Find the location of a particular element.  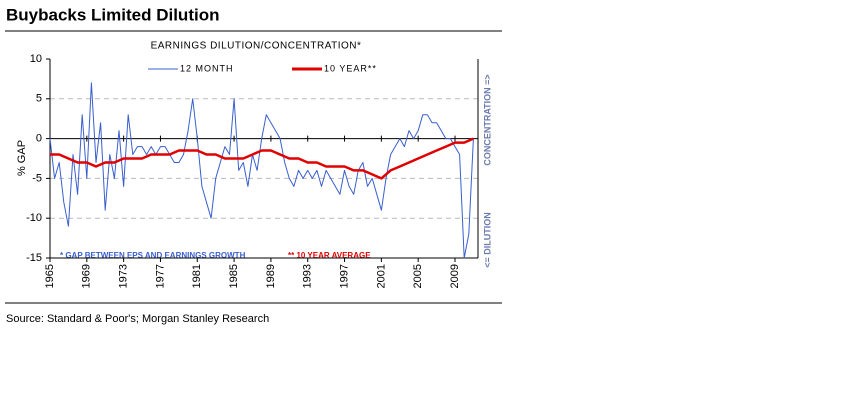

y-tick-label: 10 is located at coordinates (36, 59).